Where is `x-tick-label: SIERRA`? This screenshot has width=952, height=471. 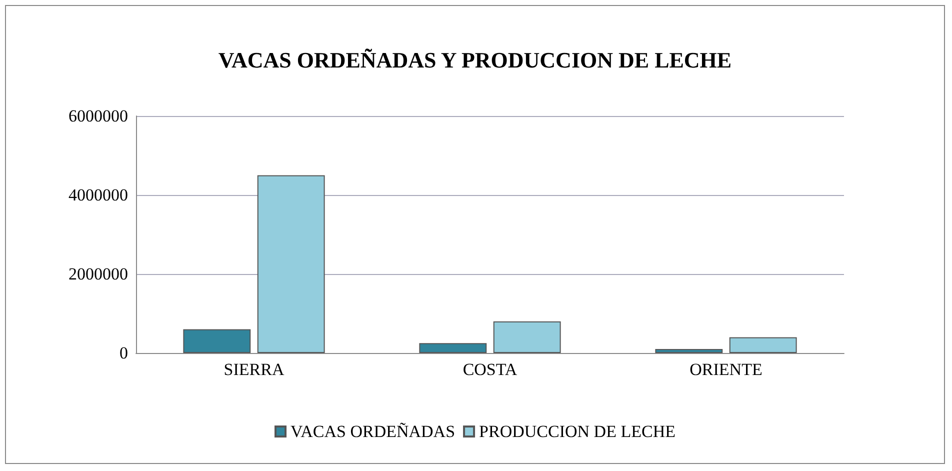
x-tick-label: SIERRA is located at coordinates (254, 369).